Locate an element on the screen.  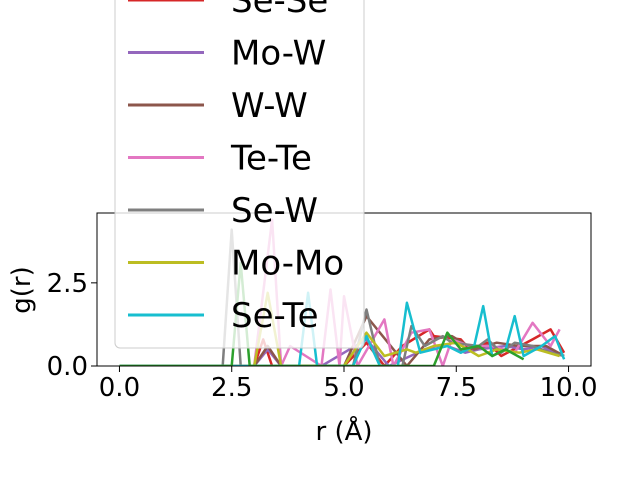
legend-label-se-te: Se-Te is located at coordinates (275, 316).